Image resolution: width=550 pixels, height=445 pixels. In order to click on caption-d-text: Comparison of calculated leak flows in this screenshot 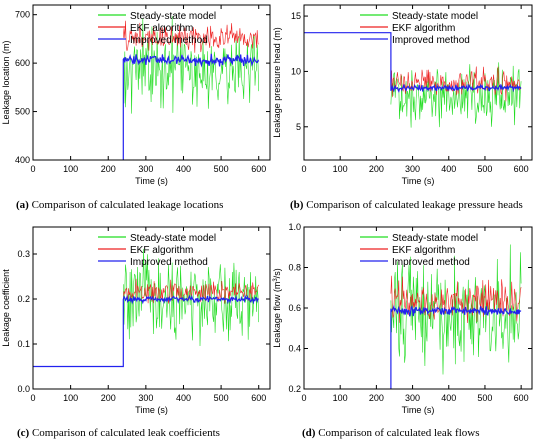, I will do `click(397, 433)`.